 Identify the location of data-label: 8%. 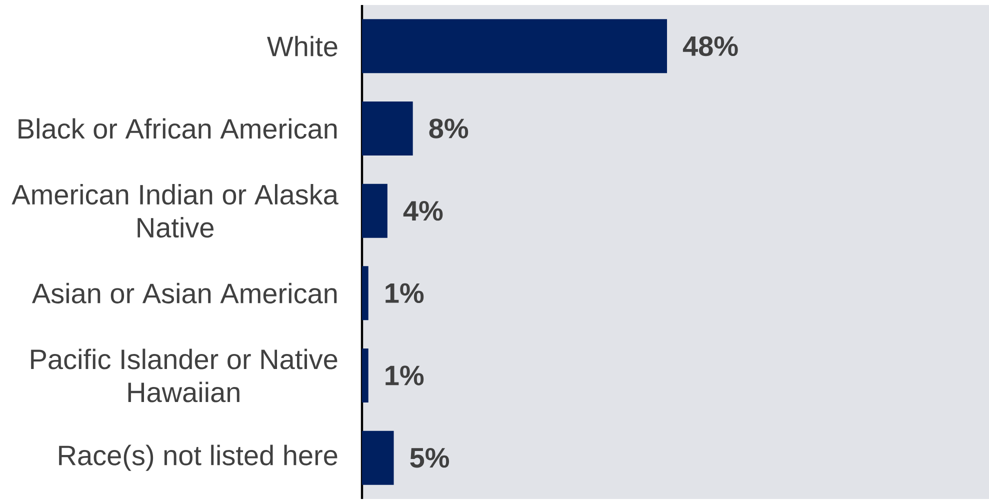
(448, 128).